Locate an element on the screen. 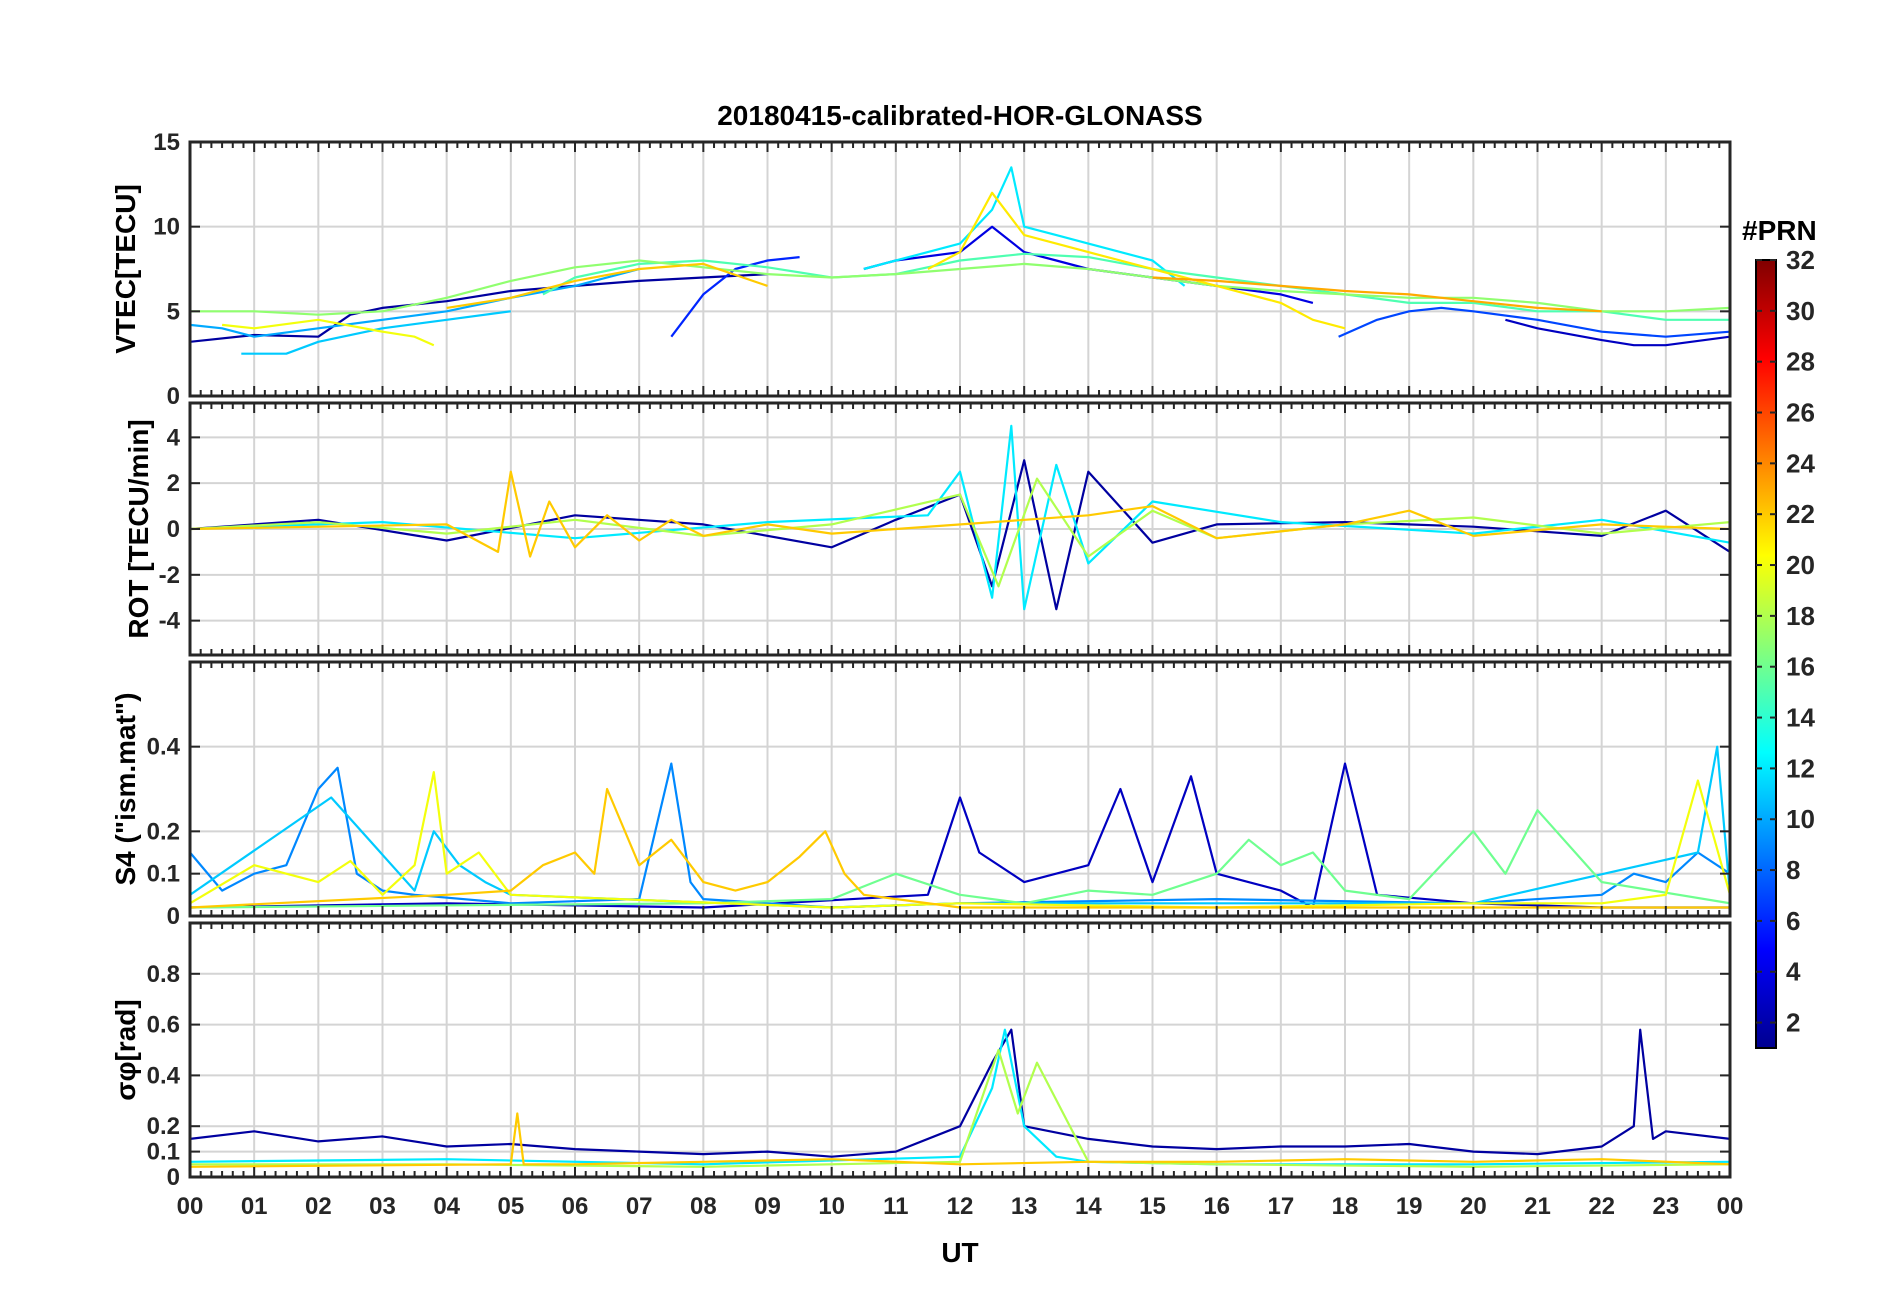 The height and width of the screenshot is (1292, 1902). y-tick-label: 4 is located at coordinates (174, 437).